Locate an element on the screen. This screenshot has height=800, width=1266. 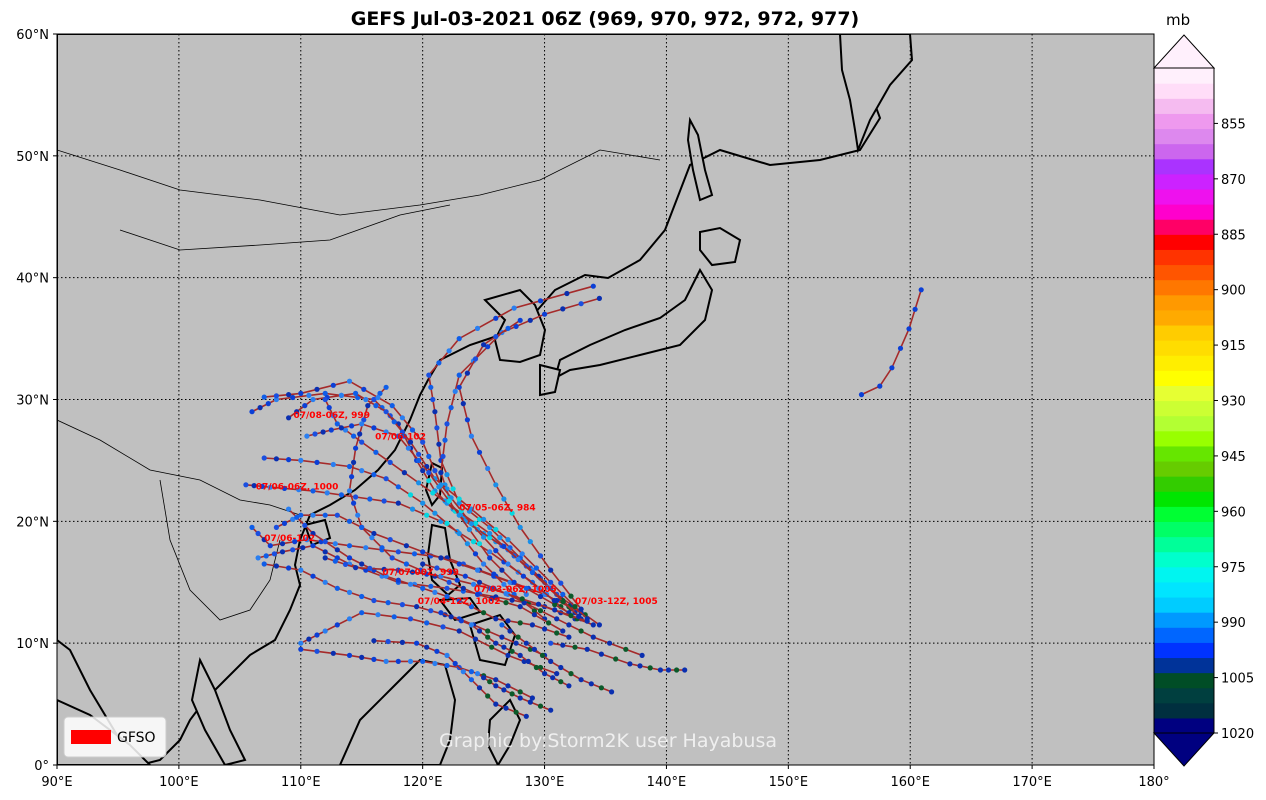
colorbar: 1020 1005 990 975 960 945 930 915 900 885 870 855 is located at coordinates (1203, 400).